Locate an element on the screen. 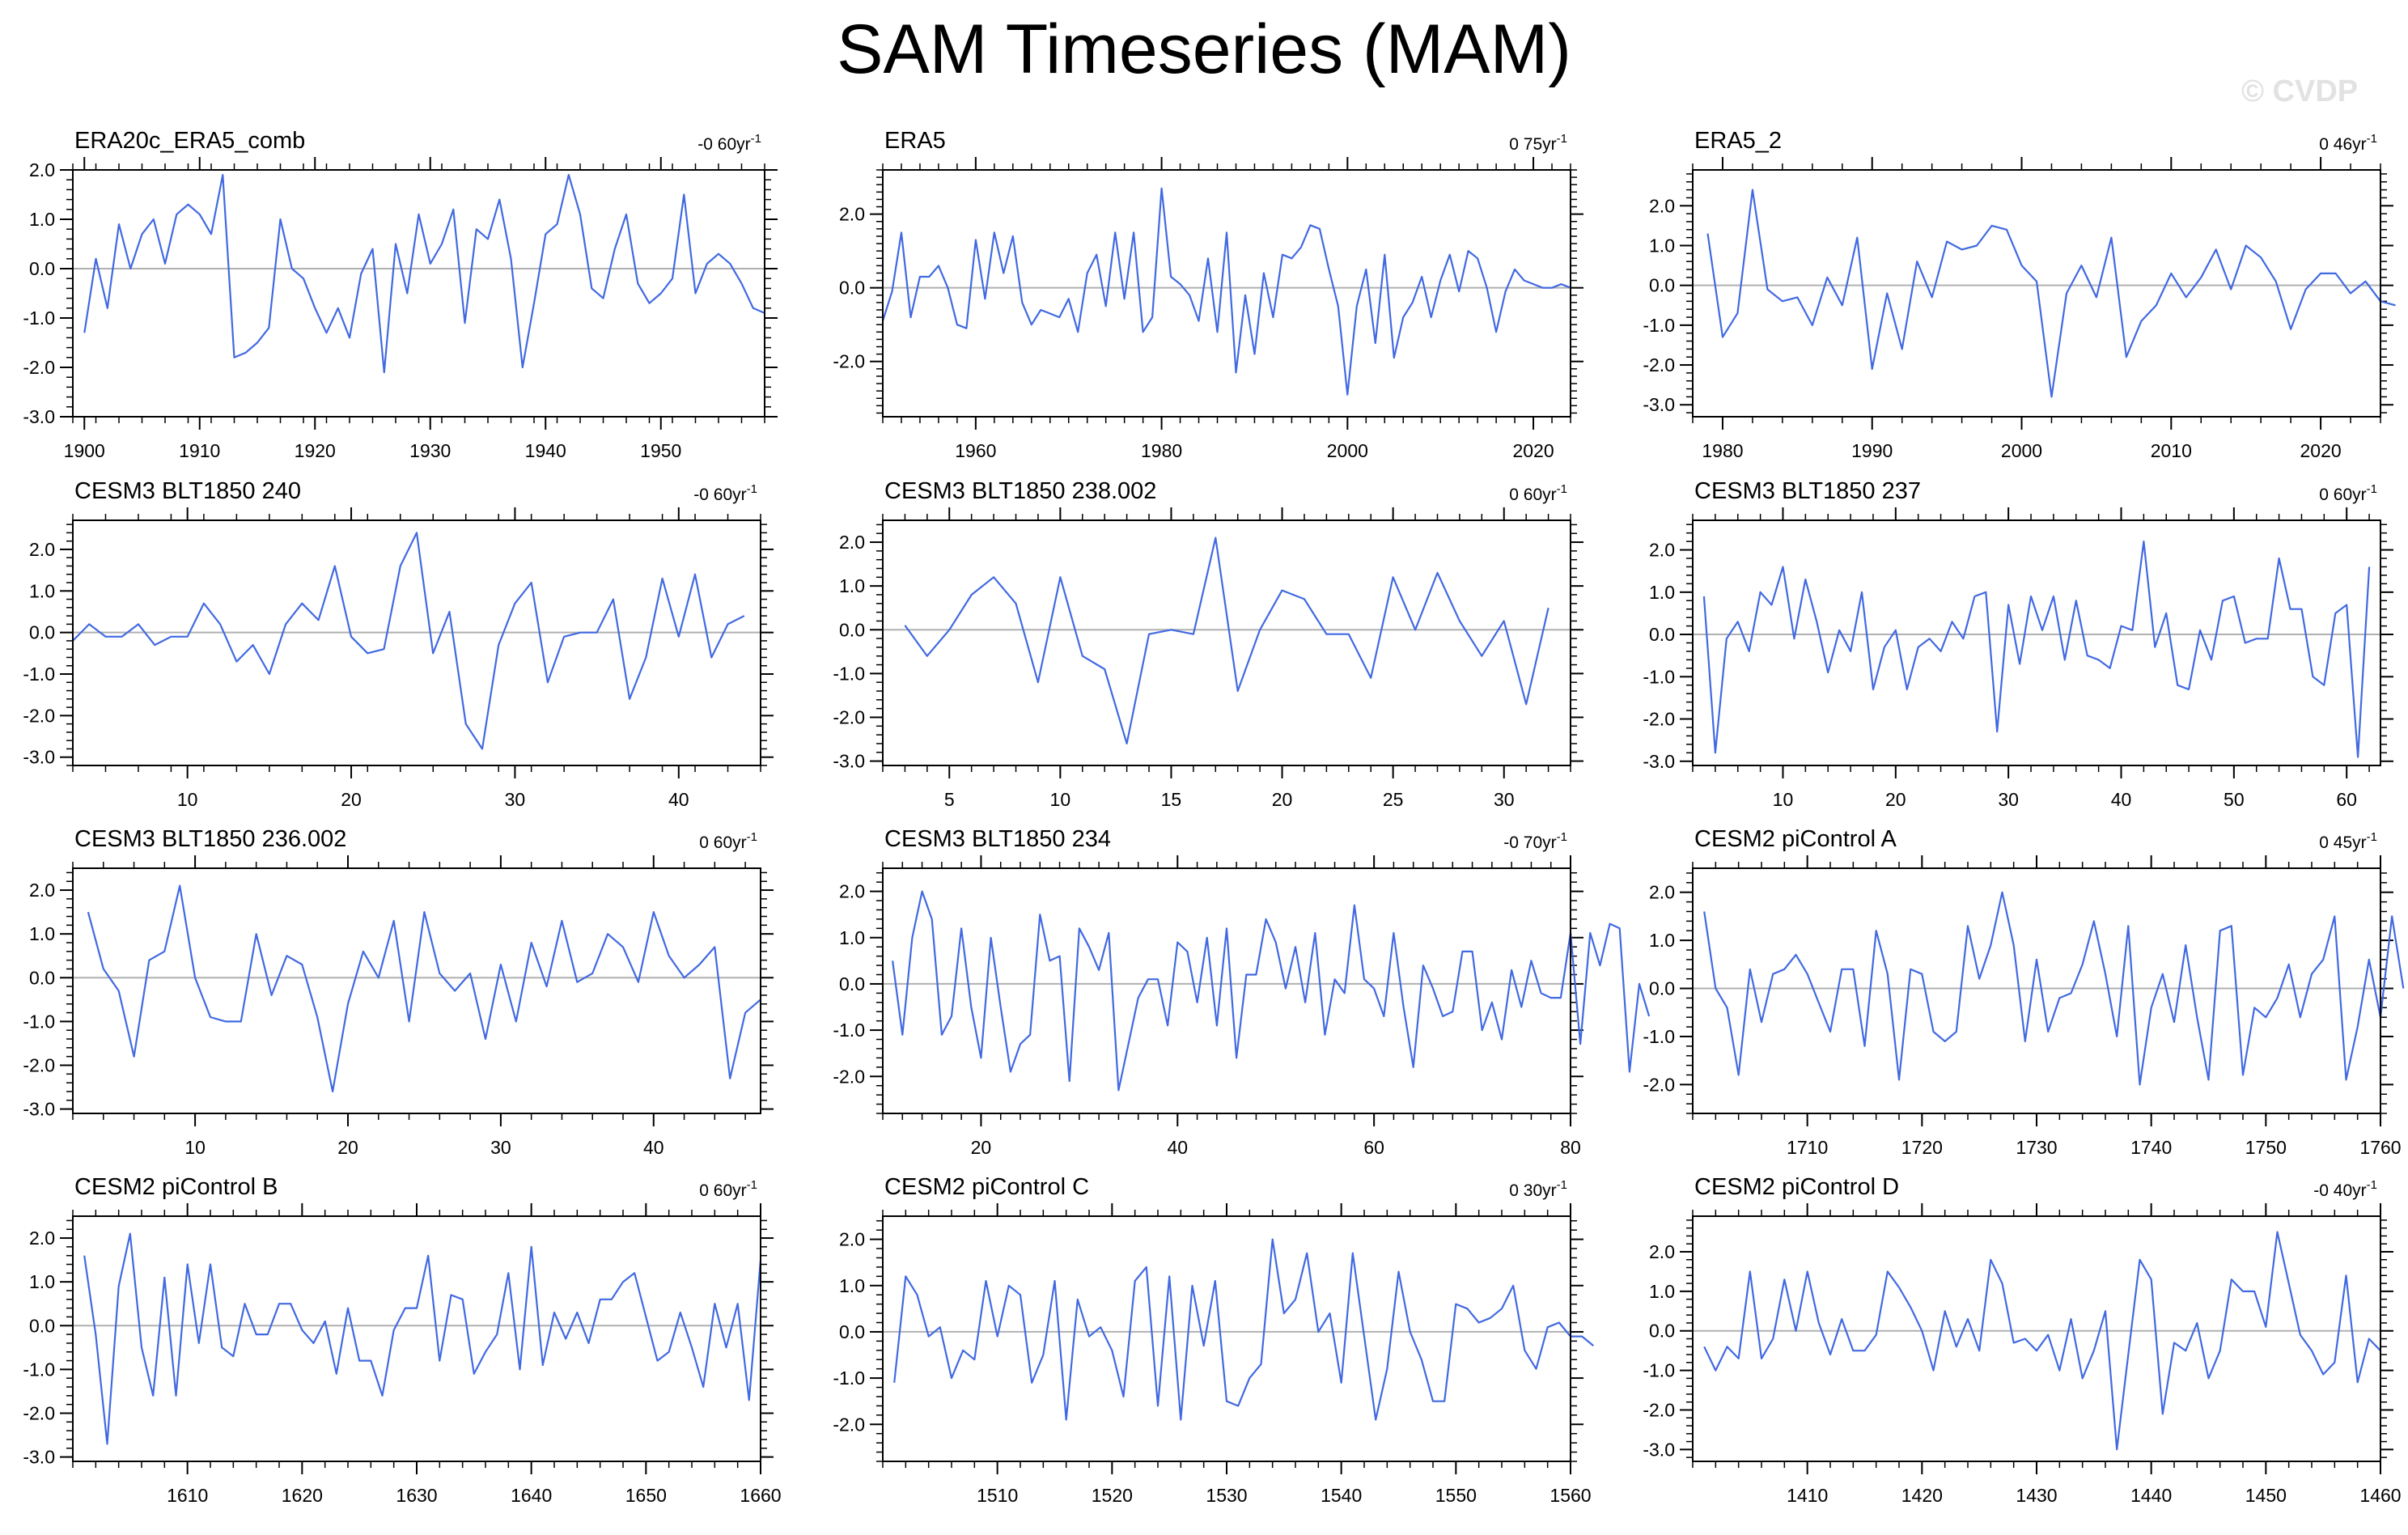 The height and width of the screenshot is (1535, 2408). x-tick-label: 1730 is located at coordinates (2036, 1147).